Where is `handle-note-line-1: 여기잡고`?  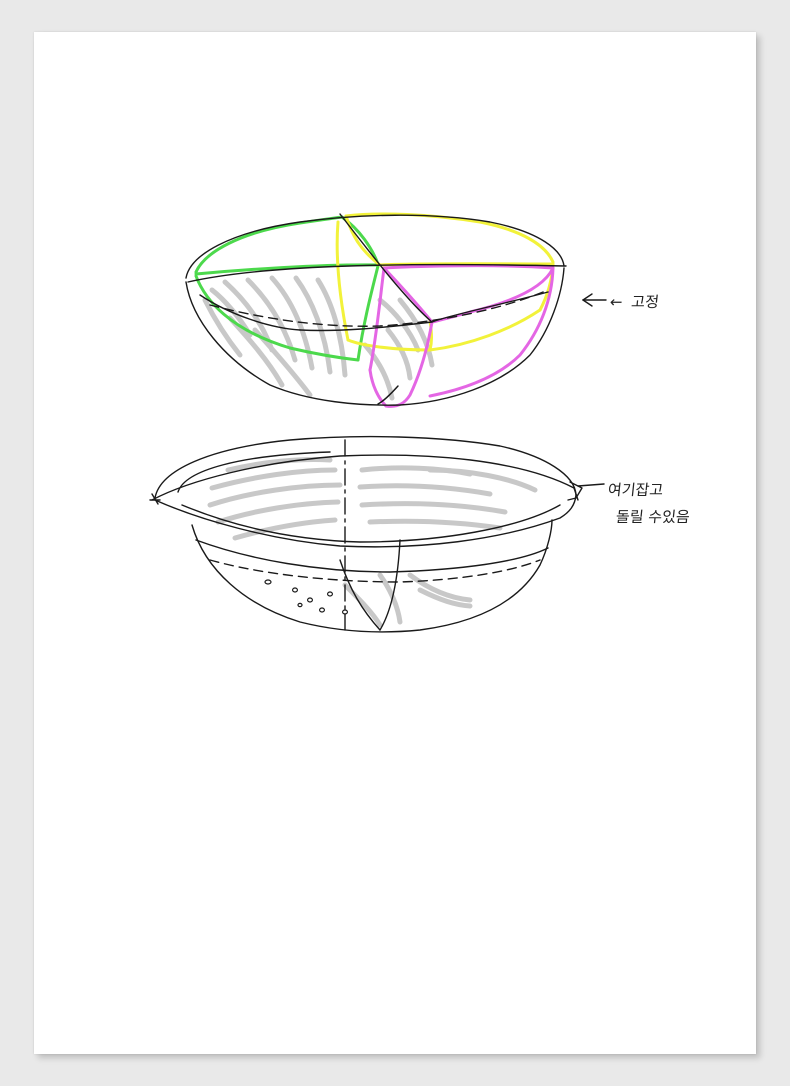 handle-note-line-1: 여기잡고 is located at coordinates (636, 490).